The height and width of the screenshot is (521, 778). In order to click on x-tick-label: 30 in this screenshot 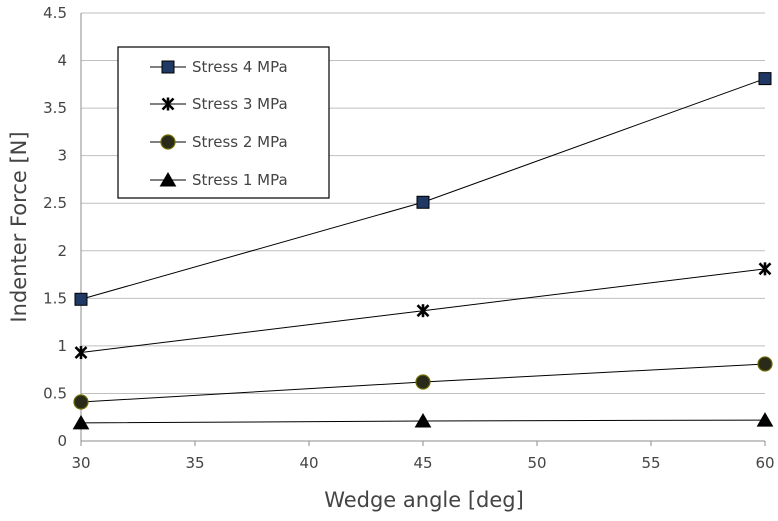, I will do `click(80, 463)`.